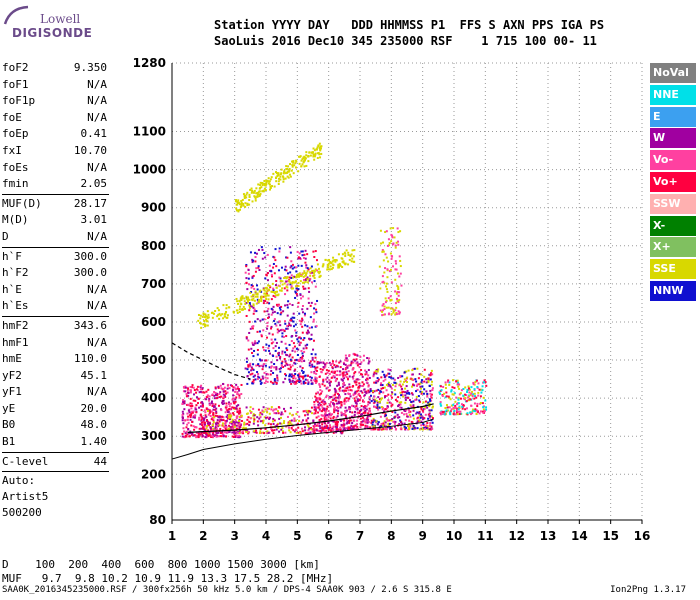 Image resolution: width=700 pixels, height=600 pixels. What do you see at coordinates (328, 536) in the screenshot?
I see `x-tick-label: 6` at bounding box center [328, 536].